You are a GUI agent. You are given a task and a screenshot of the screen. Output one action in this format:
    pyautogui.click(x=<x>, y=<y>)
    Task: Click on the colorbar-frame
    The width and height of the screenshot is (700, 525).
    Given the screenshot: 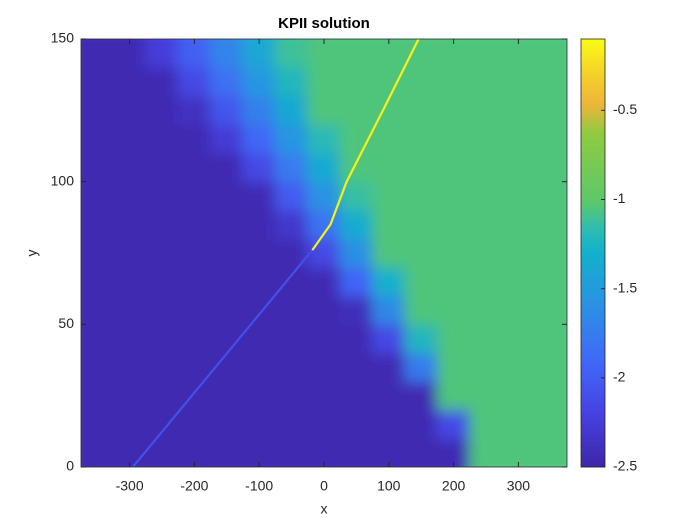 What is the action you would take?
    pyautogui.click(x=593, y=253)
    